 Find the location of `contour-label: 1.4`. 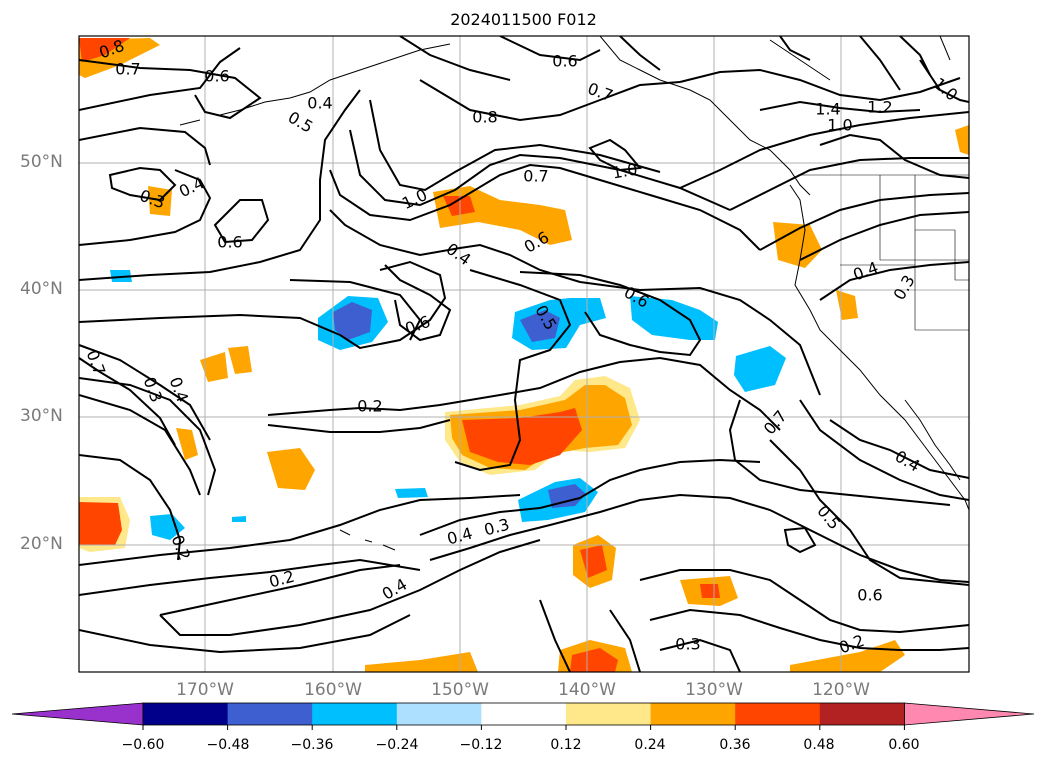

contour-label: 1.4 is located at coordinates (827, 109).